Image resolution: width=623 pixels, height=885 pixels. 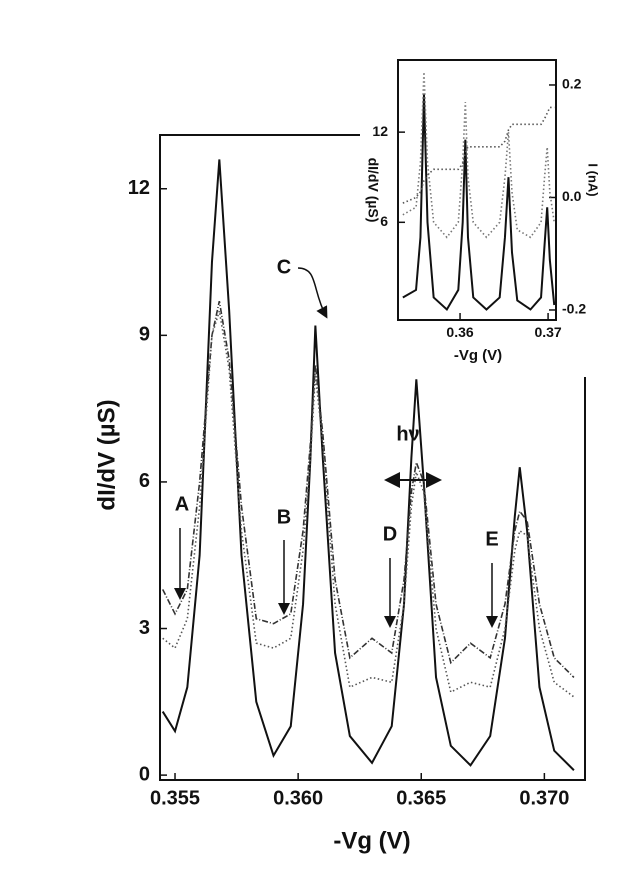 What do you see at coordinates (407, 434) in the screenshot?
I see `annotation: hν` at bounding box center [407, 434].